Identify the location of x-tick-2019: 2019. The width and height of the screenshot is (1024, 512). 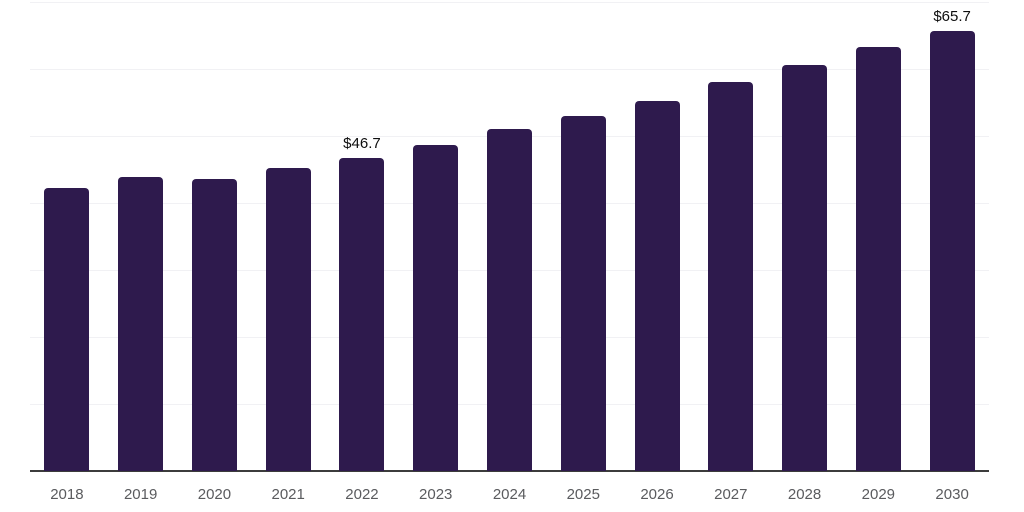
(140, 494).